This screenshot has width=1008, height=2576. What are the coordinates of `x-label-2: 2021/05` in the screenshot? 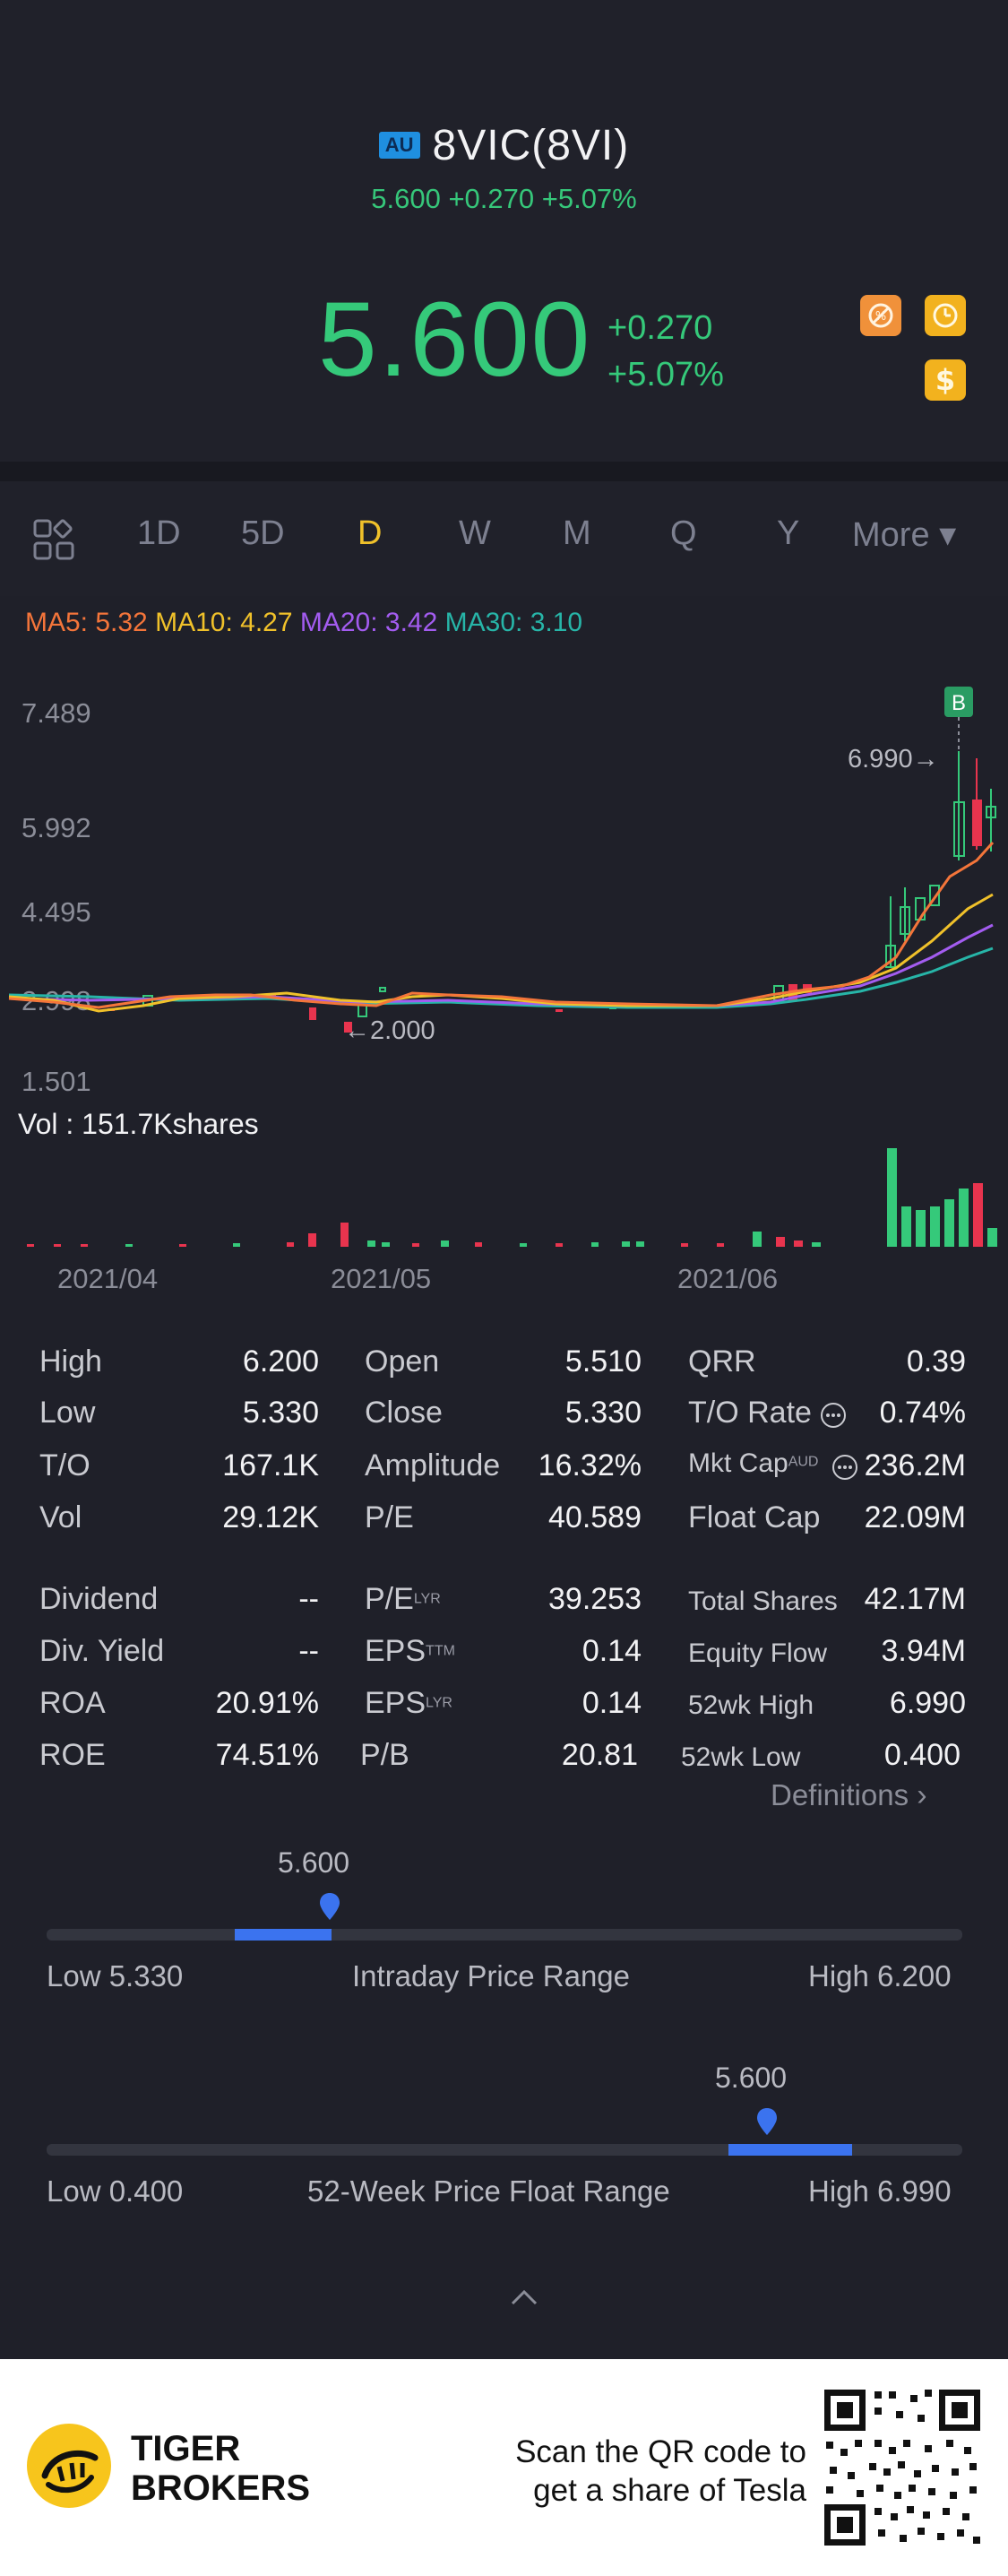 It's located at (381, 1278).